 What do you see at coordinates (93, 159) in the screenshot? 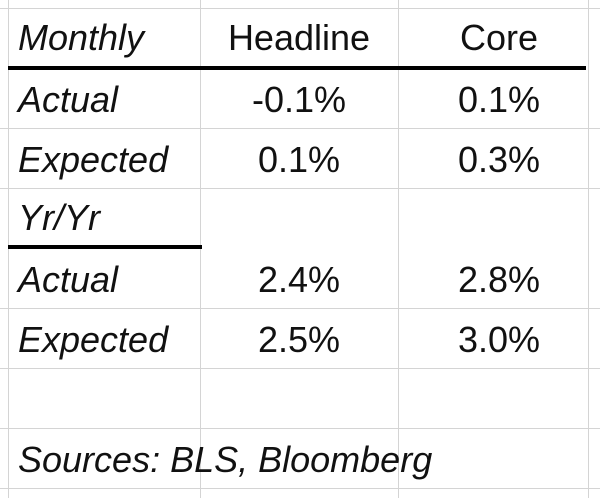
I see `monthly-expected-label: Expected` at bounding box center [93, 159].